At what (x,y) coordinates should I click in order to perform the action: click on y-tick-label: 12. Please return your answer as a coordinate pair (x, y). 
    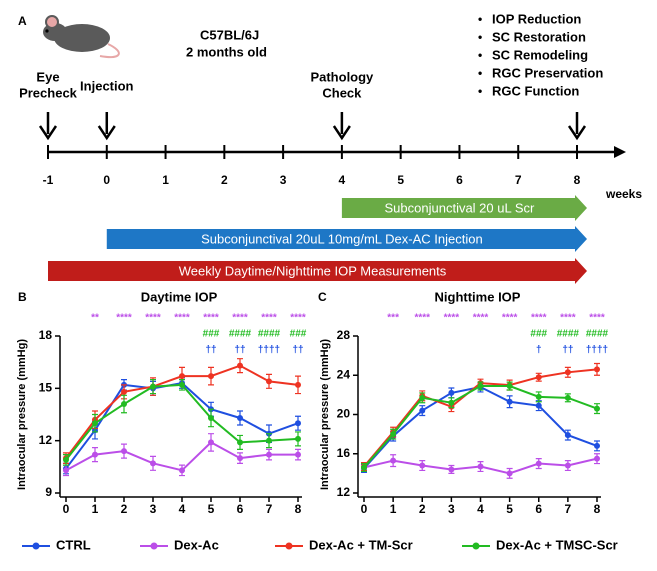
    Looking at the image, I should click on (344, 492).